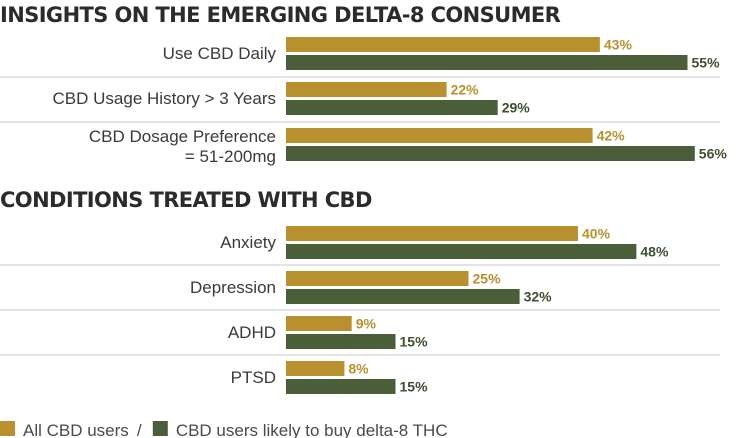 This screenshot has height=438, width=736. What do you see at coordinates (220, 53) in the screenshot?
I see `category-label: Use CBD Daily` at bounding box center [220, 53].